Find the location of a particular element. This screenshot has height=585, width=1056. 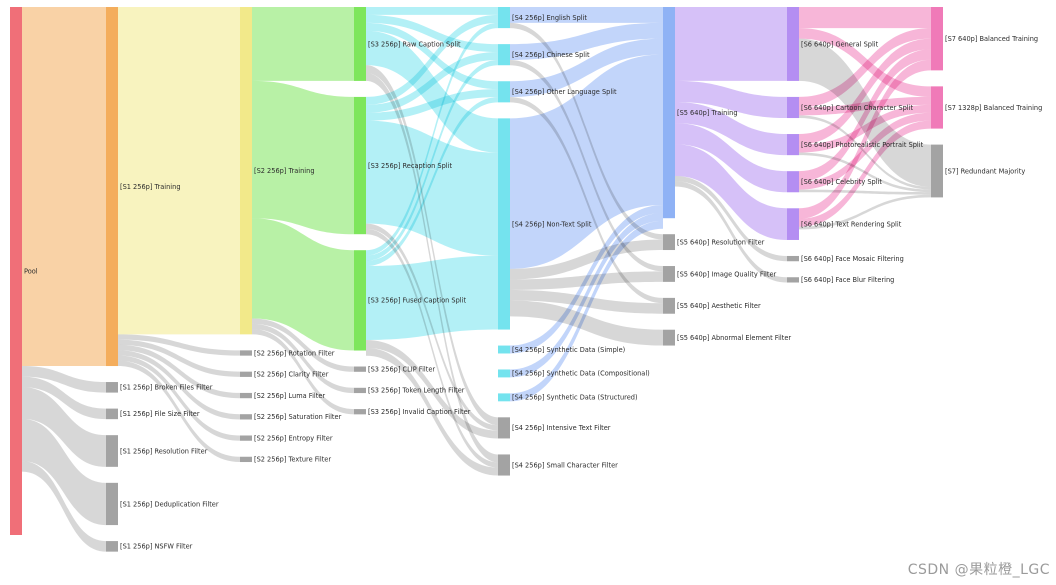

sankey-link-pool-to-s1_broken is located at coordinates (64, 379).